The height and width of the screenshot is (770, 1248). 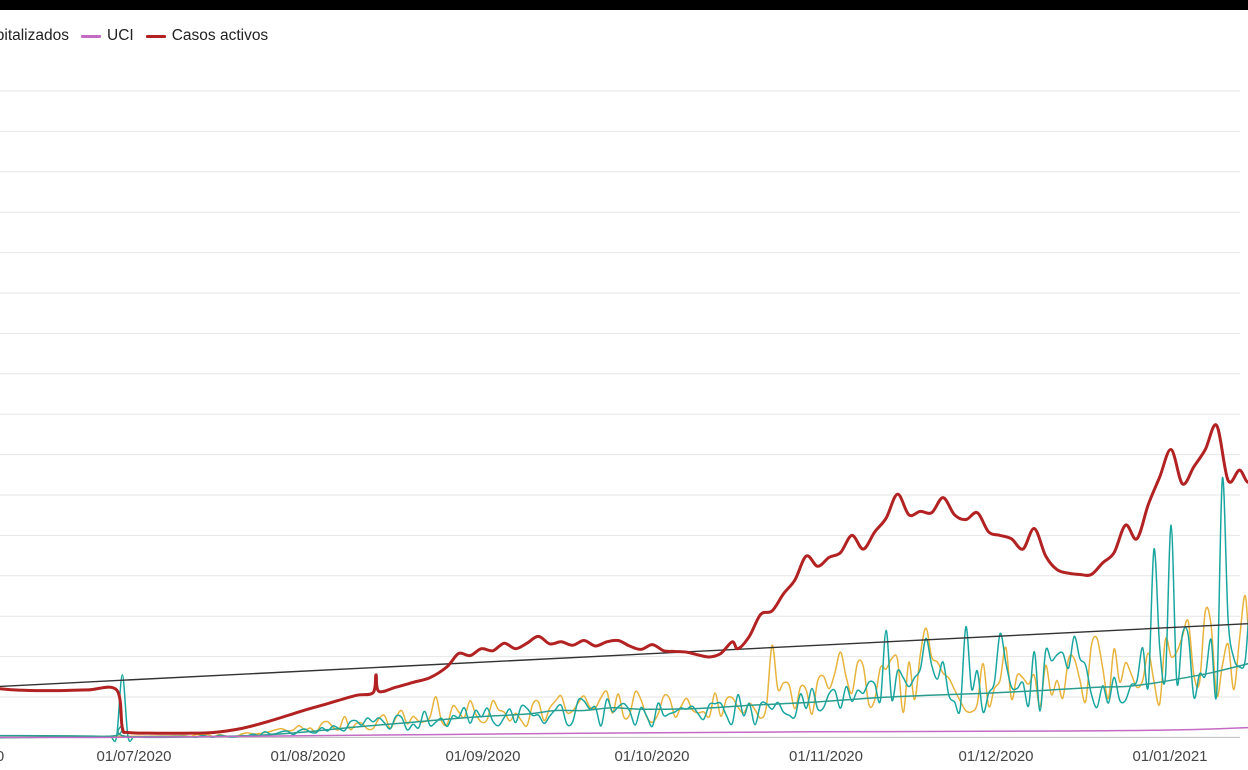 I want to click on x-tick-label: 01/01/2021, so click(x=1169, y=756).